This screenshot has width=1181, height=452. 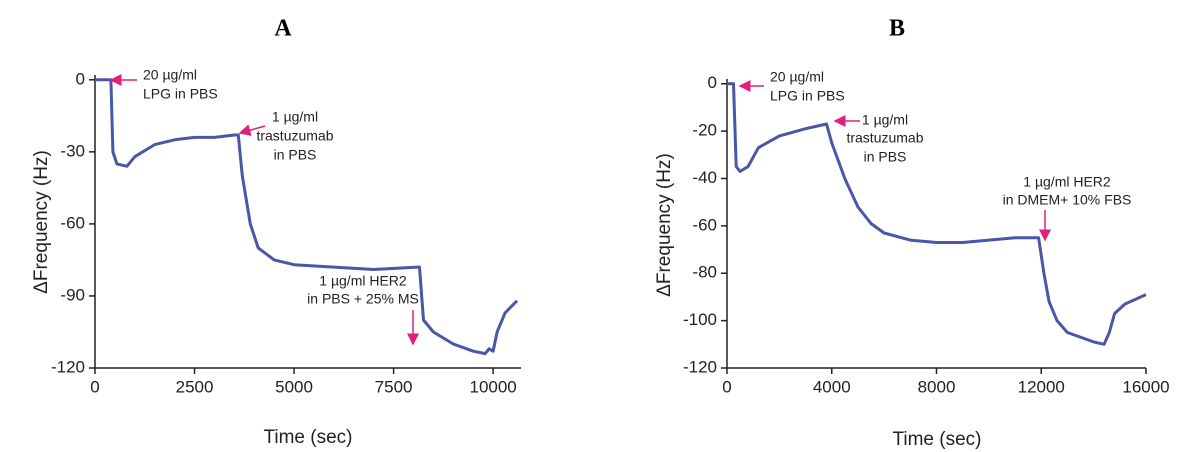 What do you see at coordinates (195, 386) in the screenshot?
I see `x-tick-label: 2500` at bounding box center [195, 386].